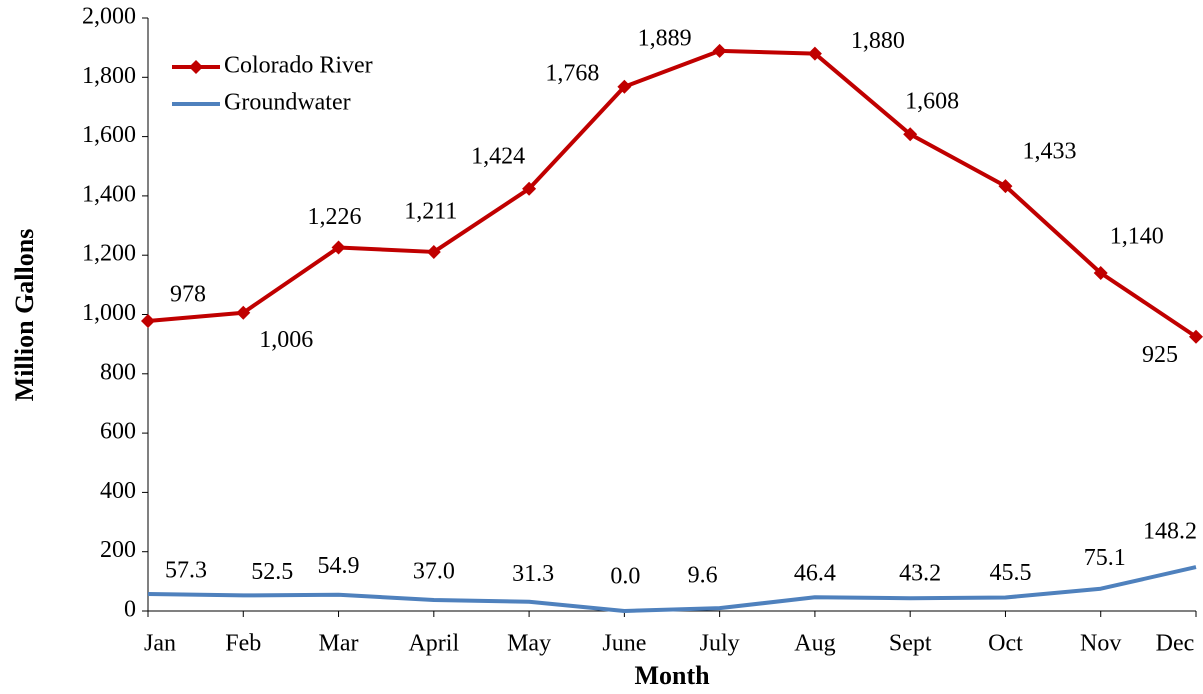  I want to click on data-label: 1,140, so click(1137, 236).